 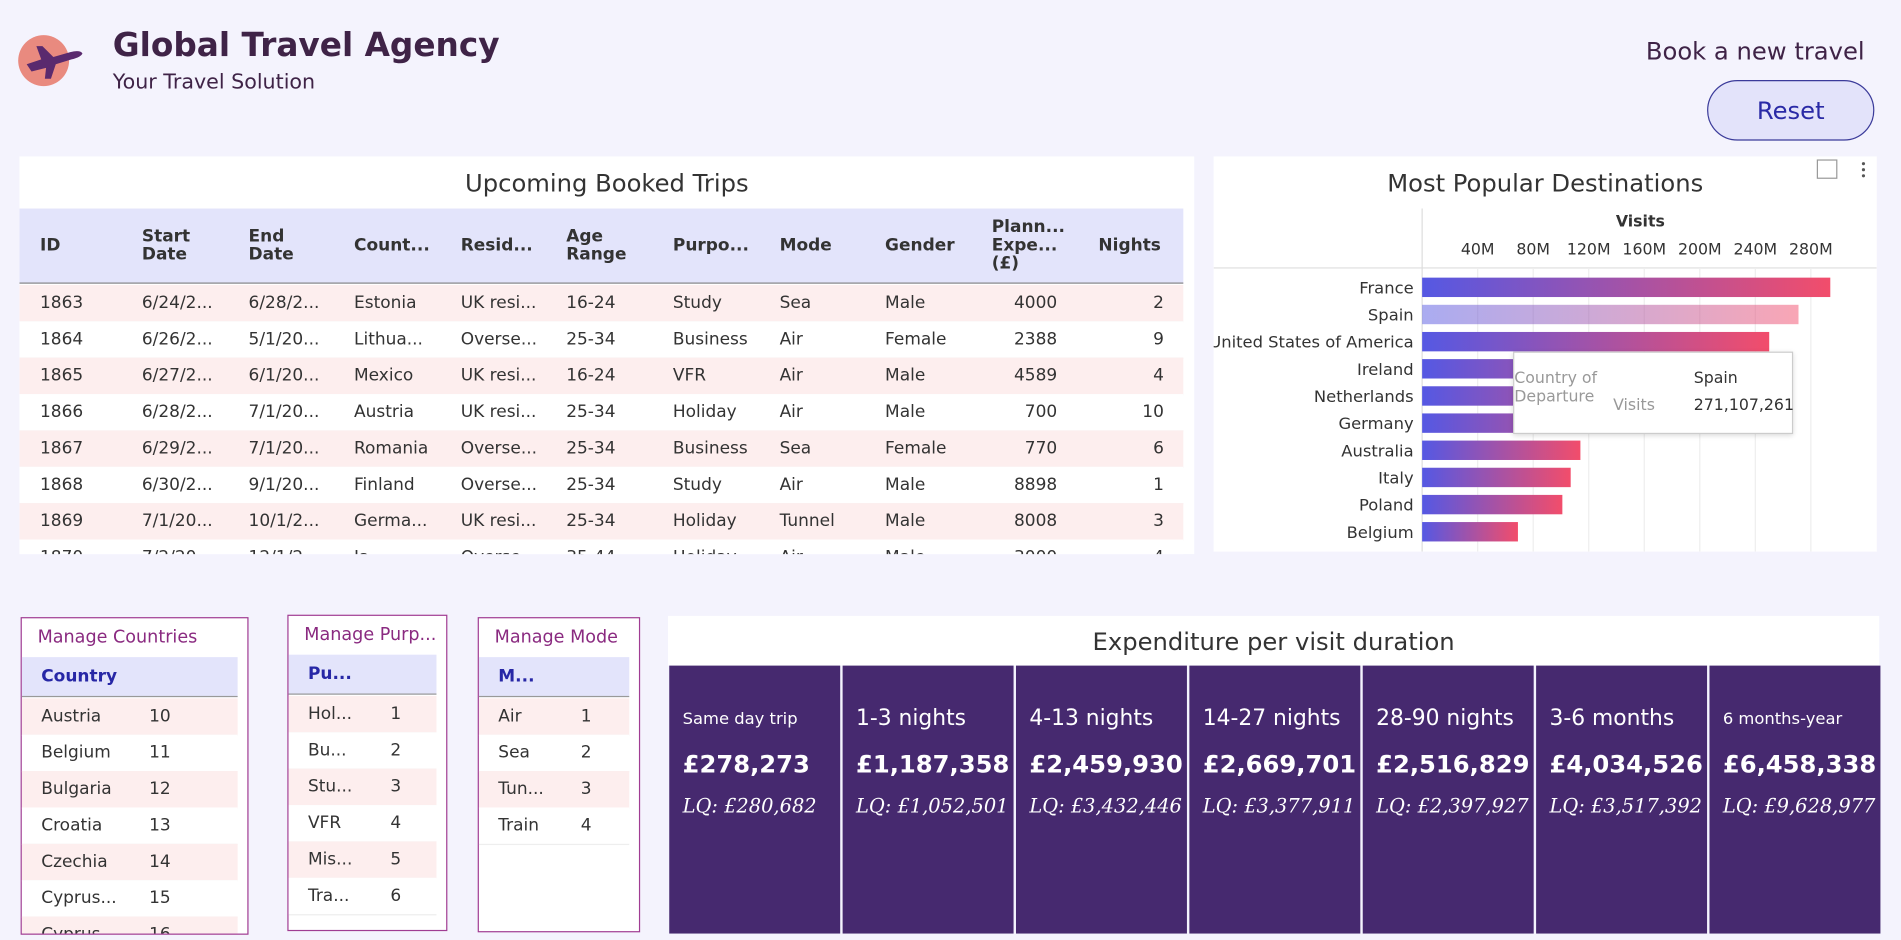 What do you see at coordinates (916, 448) in the screenshot?
I see `table-cell: Female` at bounding box center [916, 448].